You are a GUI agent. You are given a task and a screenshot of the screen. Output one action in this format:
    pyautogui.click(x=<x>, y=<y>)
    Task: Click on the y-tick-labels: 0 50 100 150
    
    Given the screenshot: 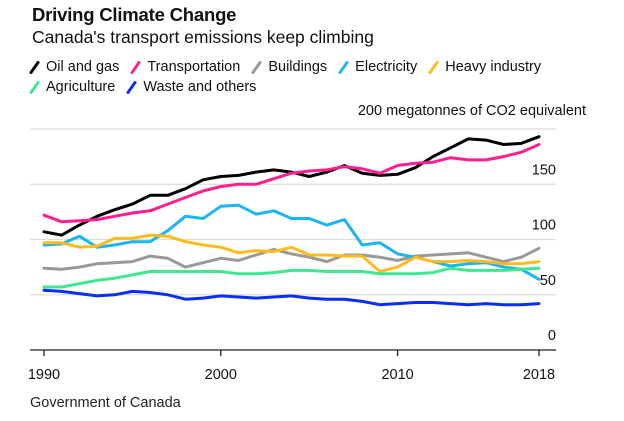 What is the action you would take?
    pyautogui.click(x=544, y=253)
    